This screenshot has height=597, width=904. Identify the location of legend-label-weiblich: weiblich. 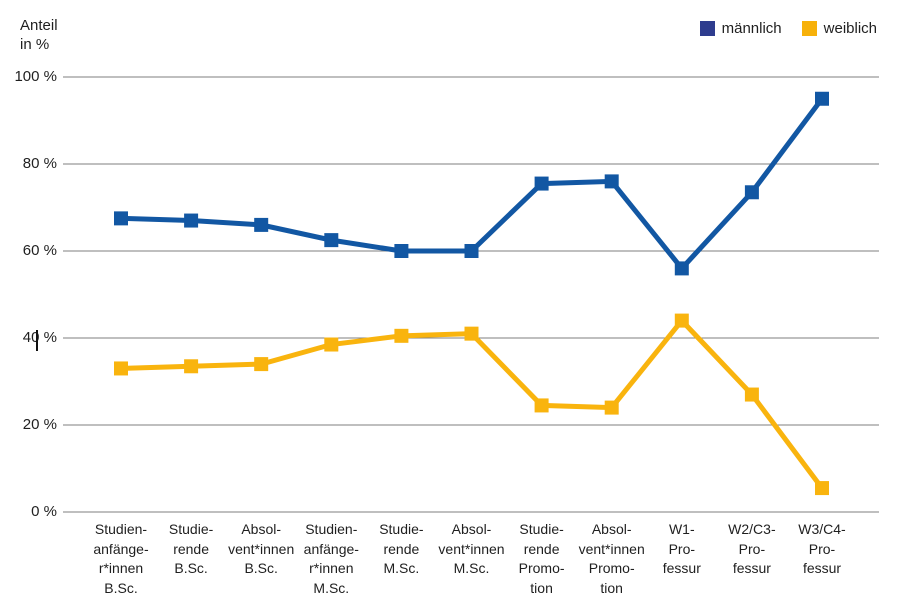
(850, 28).